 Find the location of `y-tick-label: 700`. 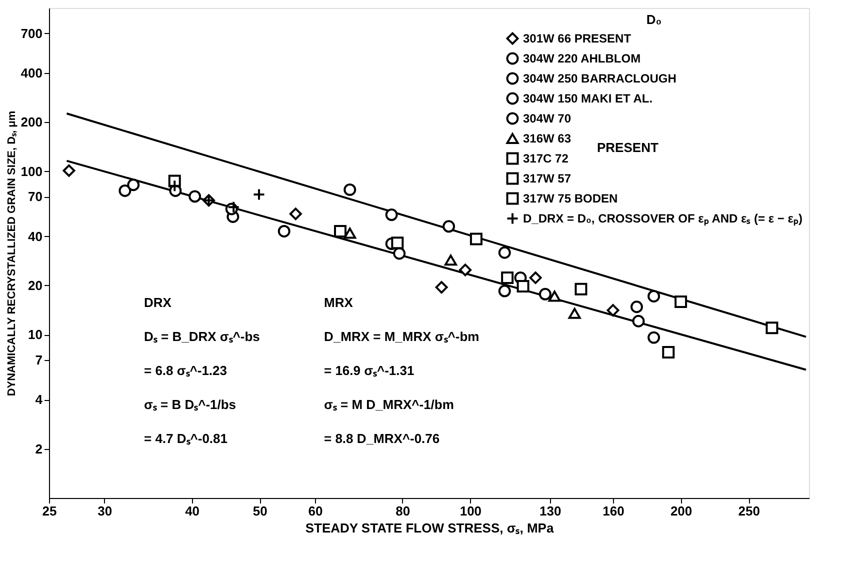

y-tick-label: 700 is located at coordinates (31, 33).